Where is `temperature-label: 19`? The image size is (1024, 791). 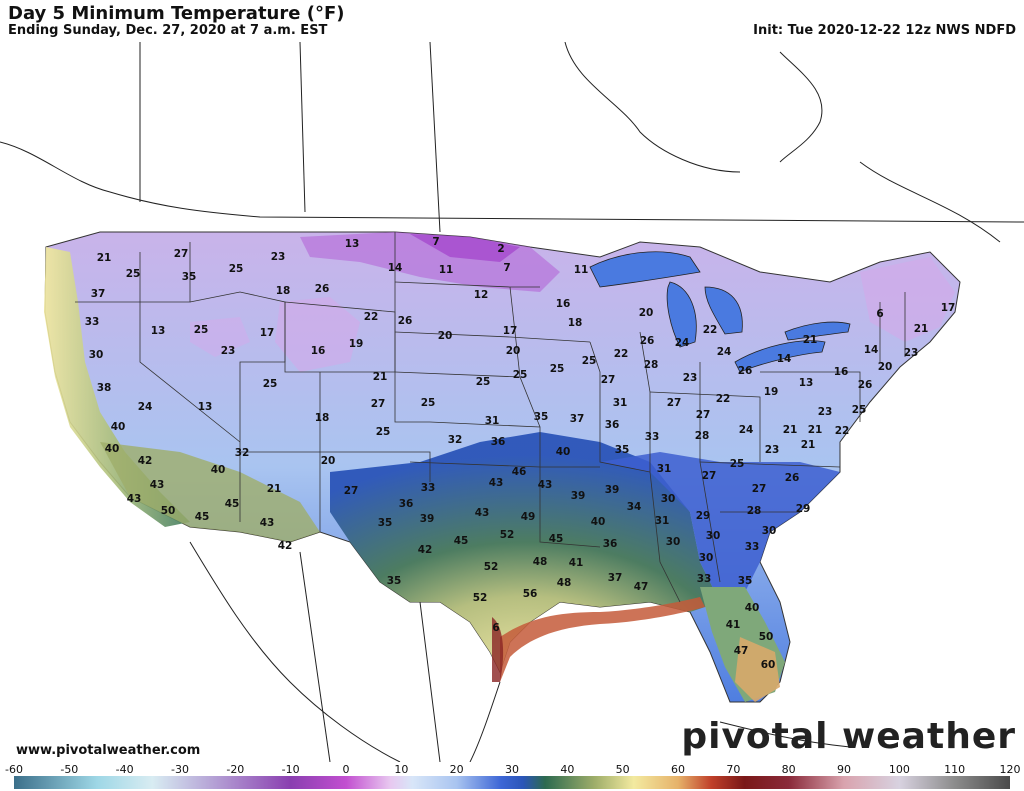
temperature-label: 19 is located at coordinates (771, 392).